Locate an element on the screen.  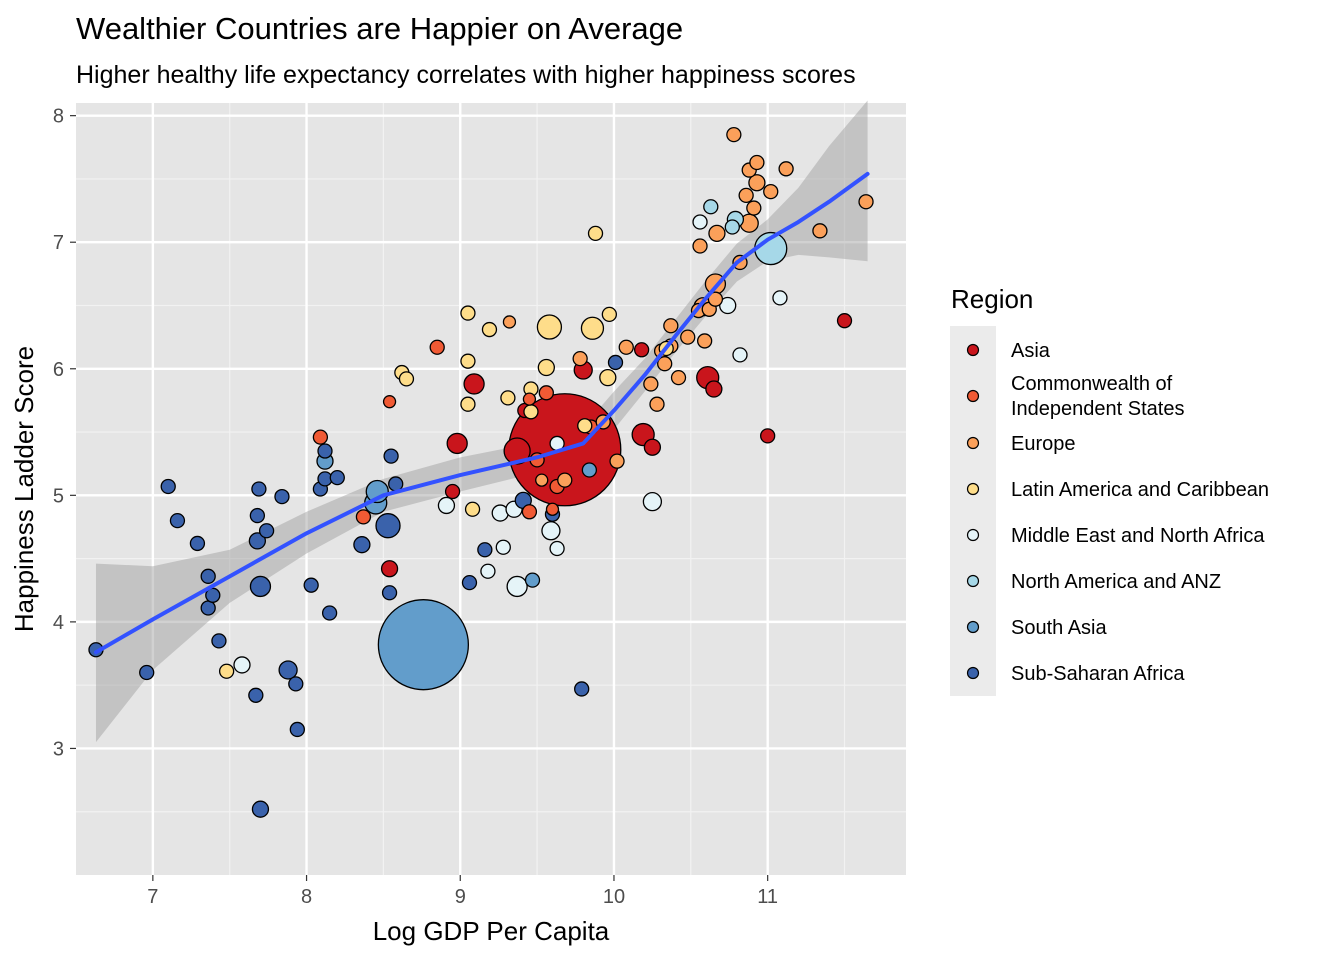
x-tick-label: 8 is located at coordinates (306, 897).